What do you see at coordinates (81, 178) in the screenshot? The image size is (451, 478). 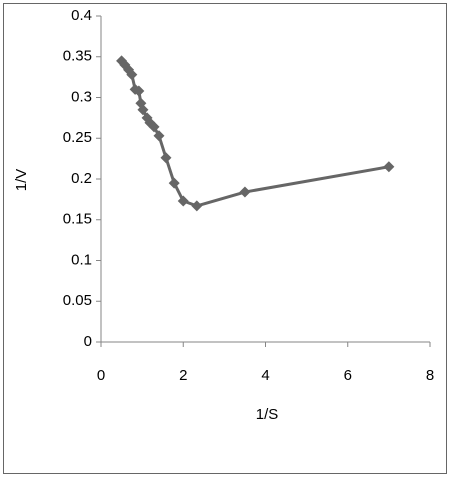 I see `y-tick-label: 0.2` at bounding box center [81, 178].